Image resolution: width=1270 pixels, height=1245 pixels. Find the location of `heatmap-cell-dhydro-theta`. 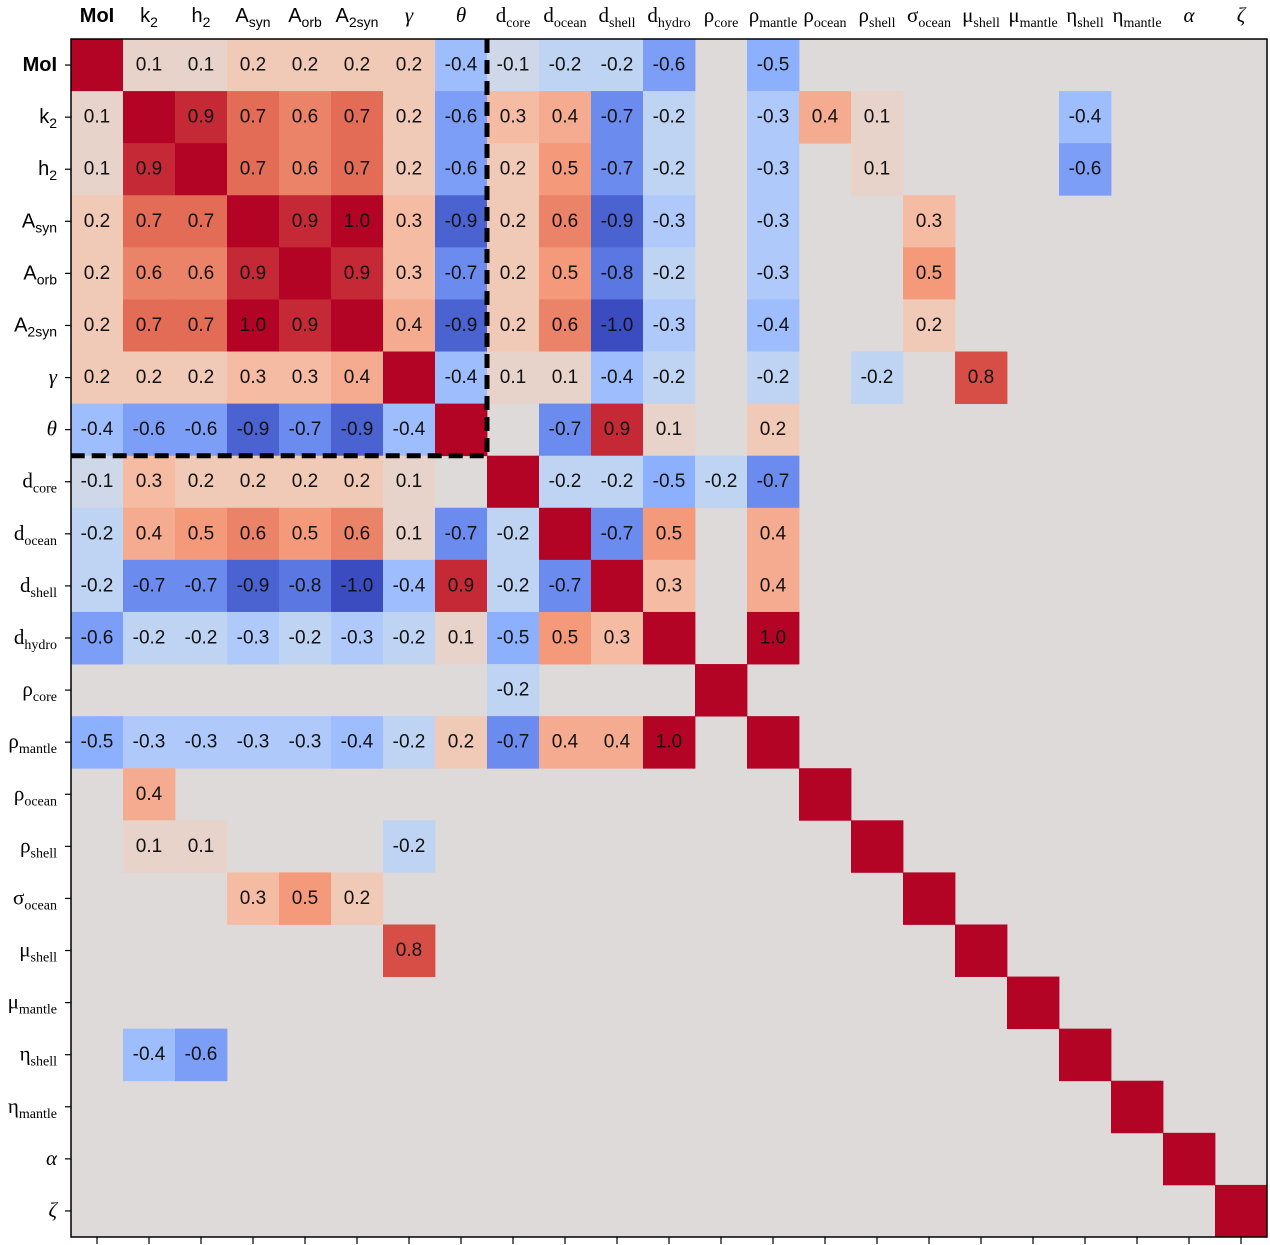

heatmap-cell-dhydro-theta is located at coordinates (461, 638).